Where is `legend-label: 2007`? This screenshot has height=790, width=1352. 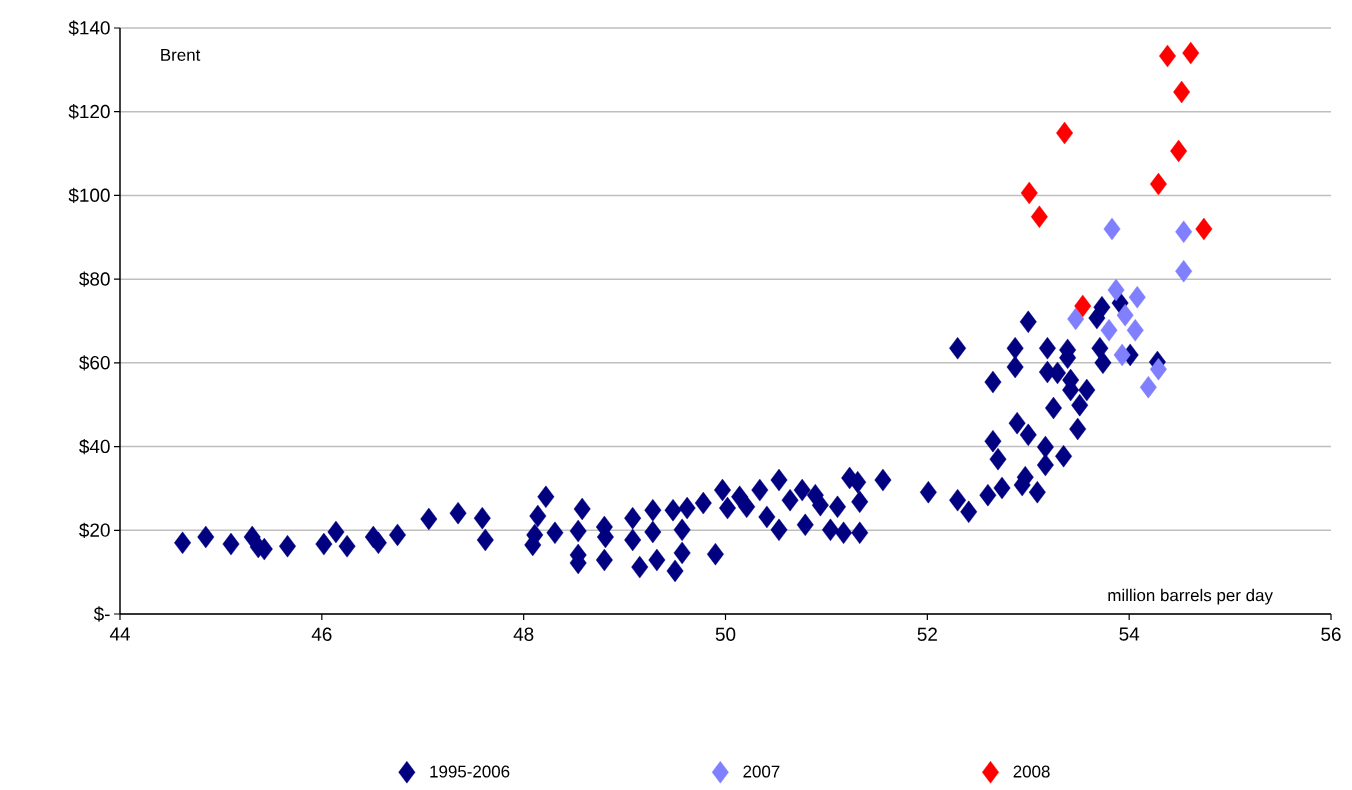
legend-label: 2007 is located at coordinates (761, 771).